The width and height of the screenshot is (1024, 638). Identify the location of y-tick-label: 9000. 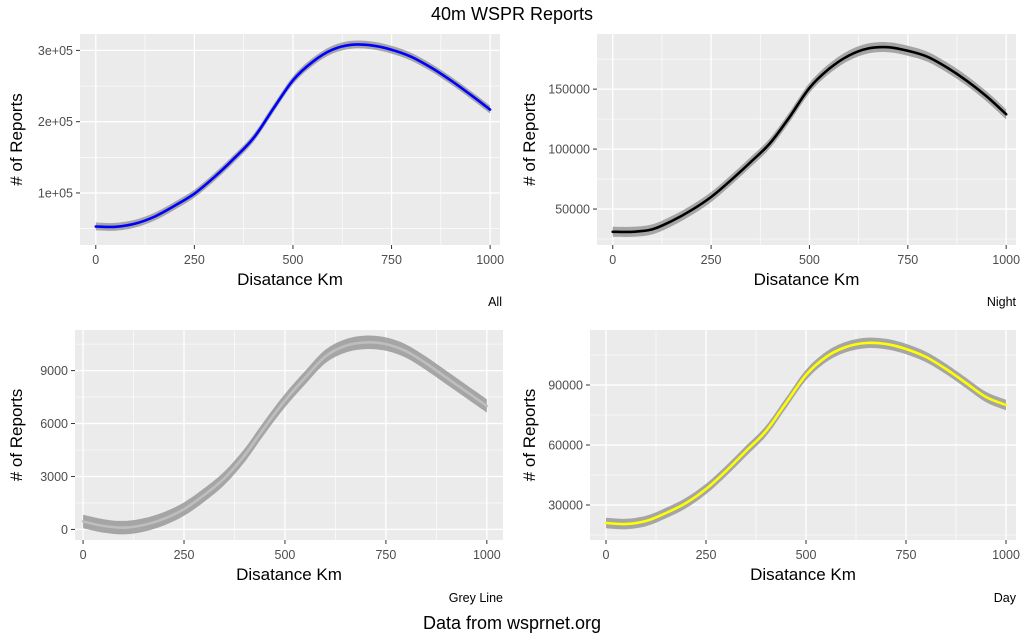
(54, 371).